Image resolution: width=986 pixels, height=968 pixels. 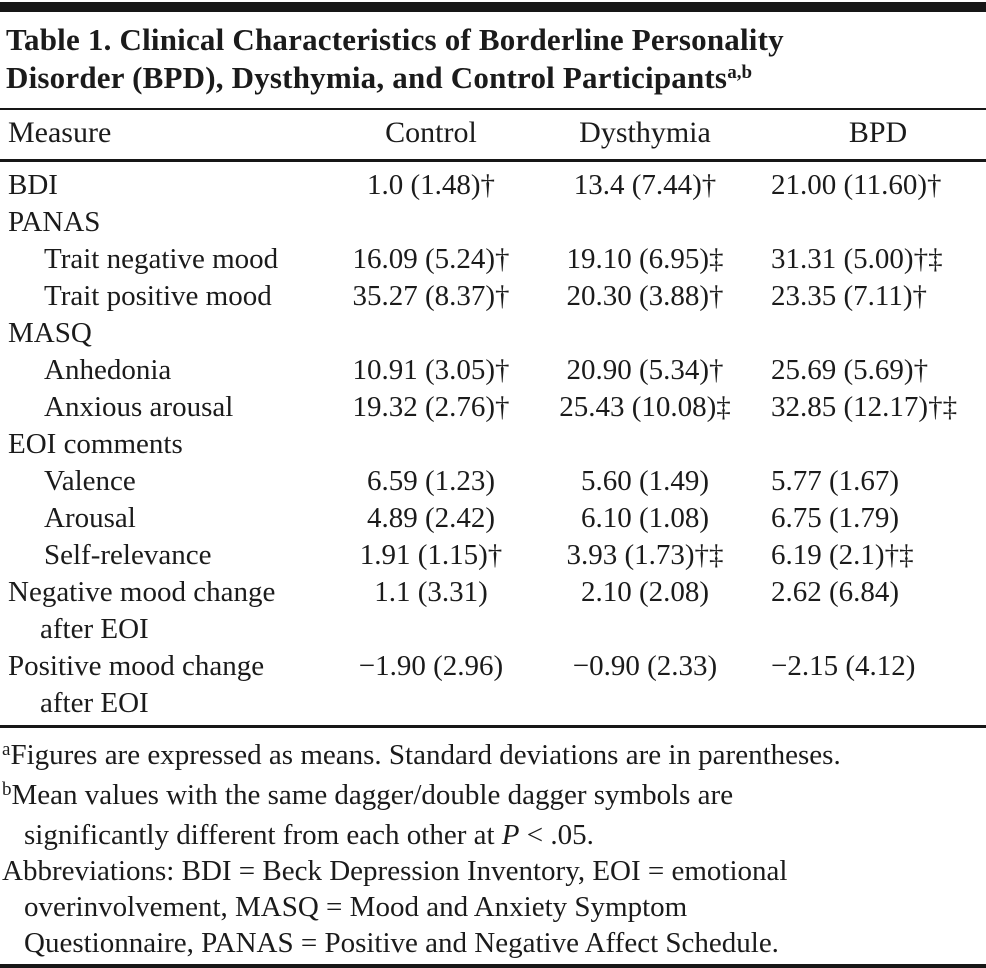 I want to click on column-header-dysthymia: Dysthymia, so click(x=645, y=135).